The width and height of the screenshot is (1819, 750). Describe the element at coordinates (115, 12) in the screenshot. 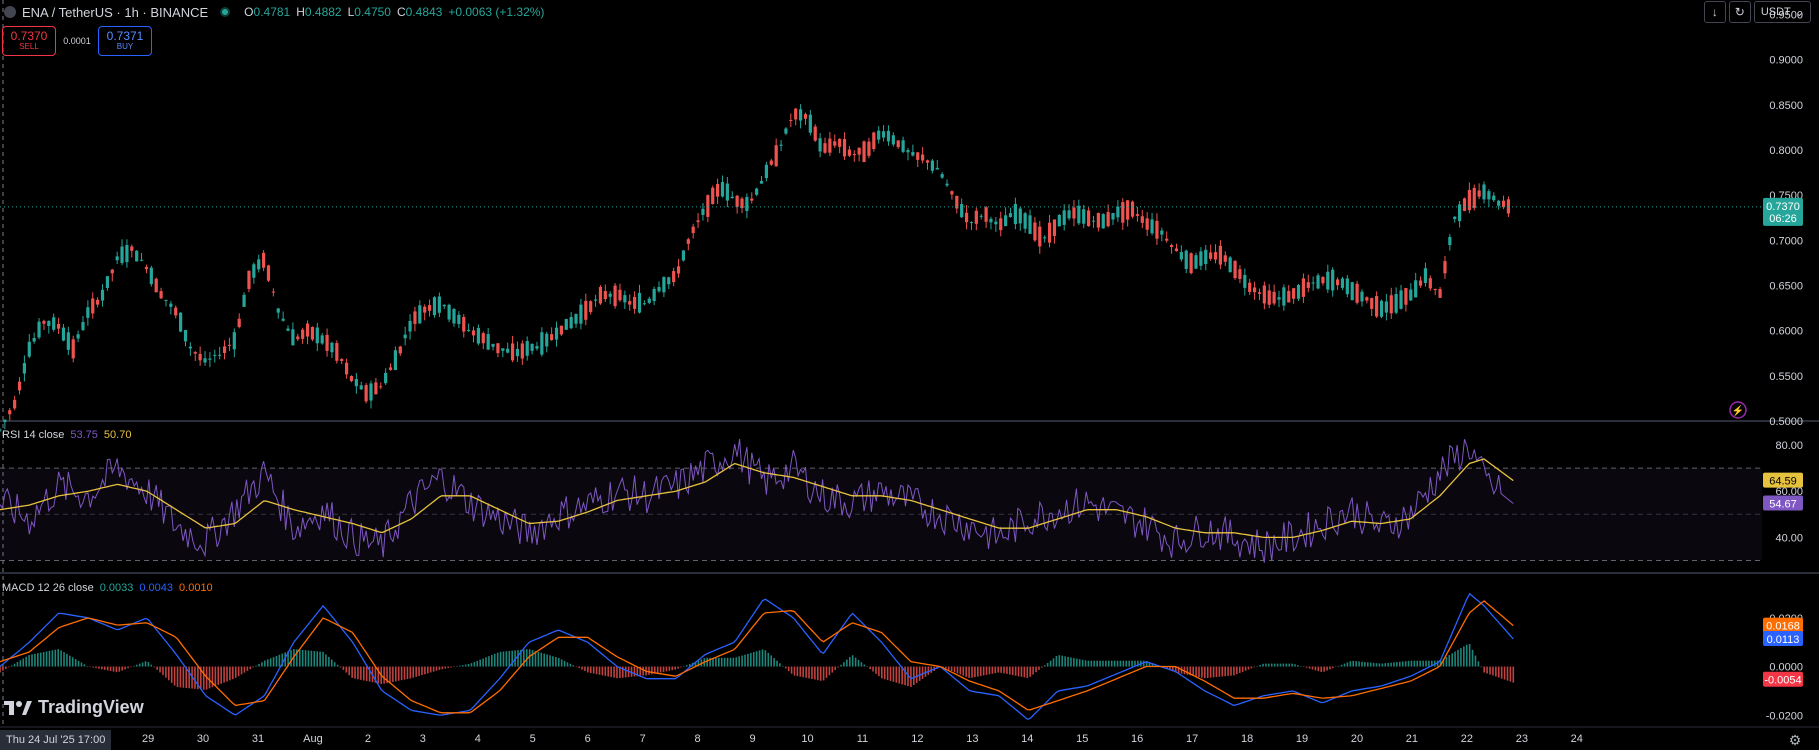

I see `symbol-title: ENA / TetherUS · 1h · BINANCE` at that location.